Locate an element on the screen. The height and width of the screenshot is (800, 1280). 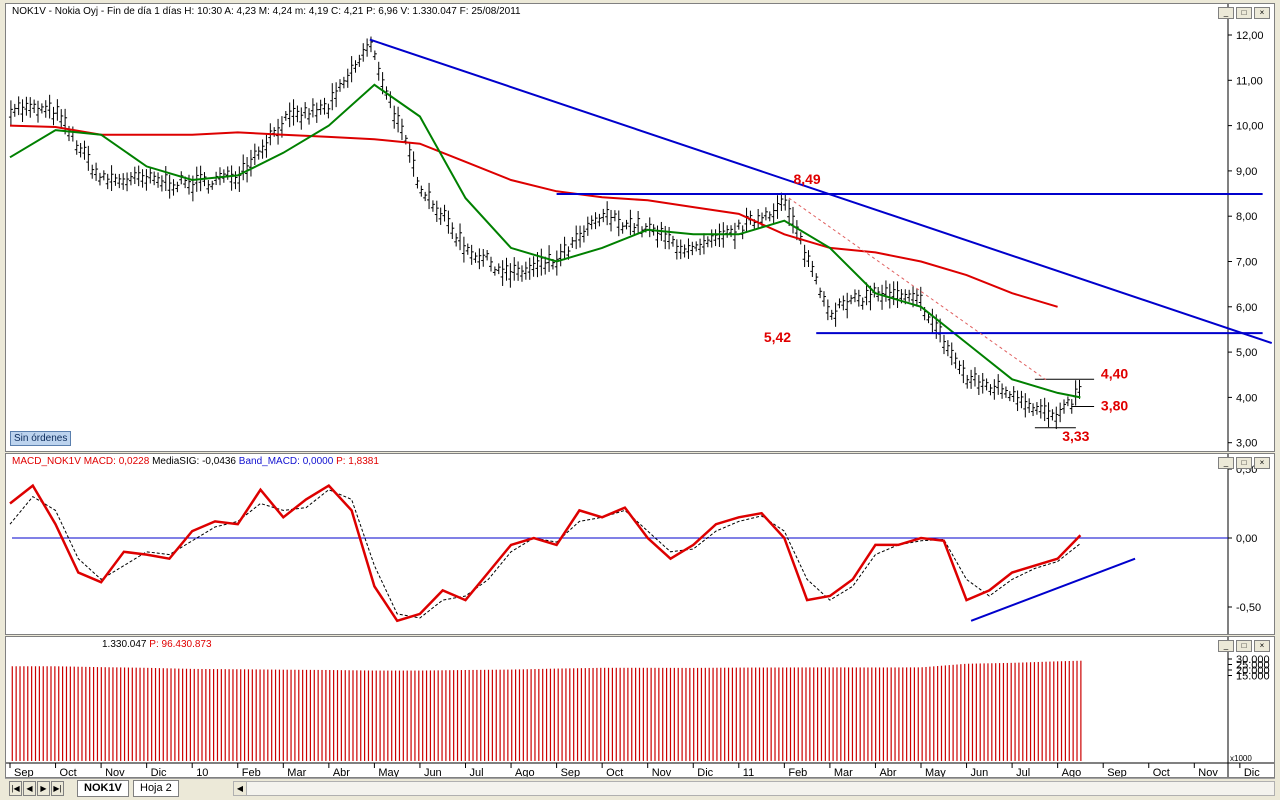
macd-name: MACD_NOK1V is located at coordinates (46, 461).